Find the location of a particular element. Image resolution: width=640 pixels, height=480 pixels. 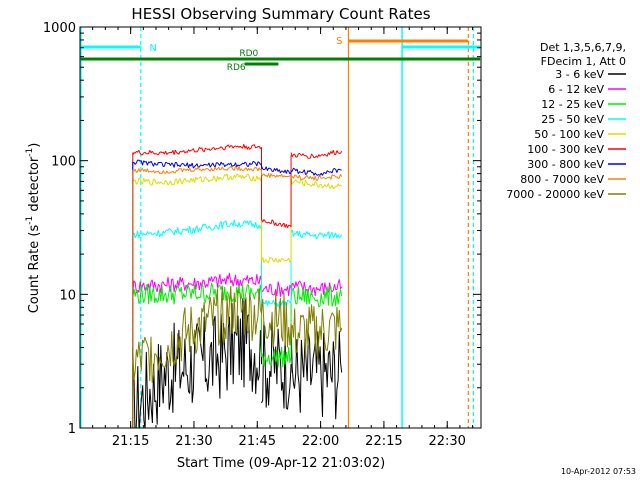

x-tick-label: 21:15 is located at coordinates (130, 441).